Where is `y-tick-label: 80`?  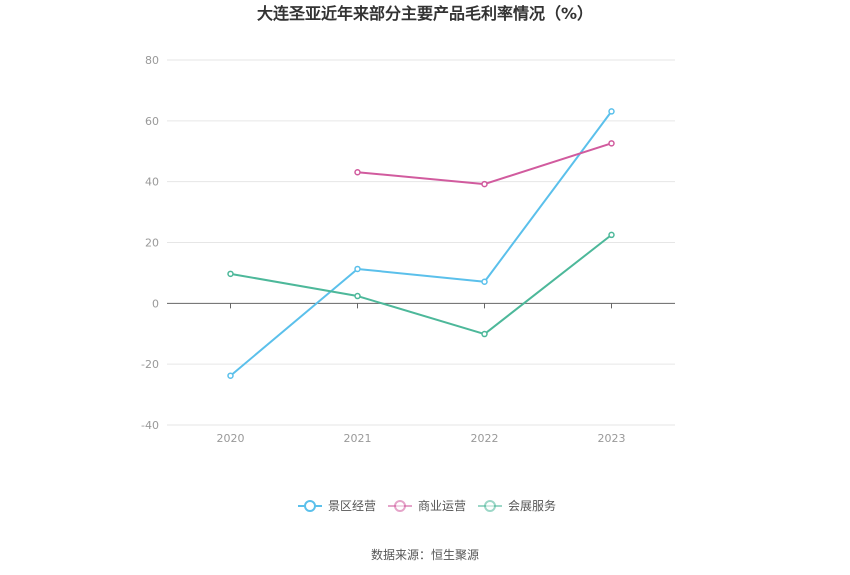 y-tick-label: 80 is located at coordinates (152, 60).